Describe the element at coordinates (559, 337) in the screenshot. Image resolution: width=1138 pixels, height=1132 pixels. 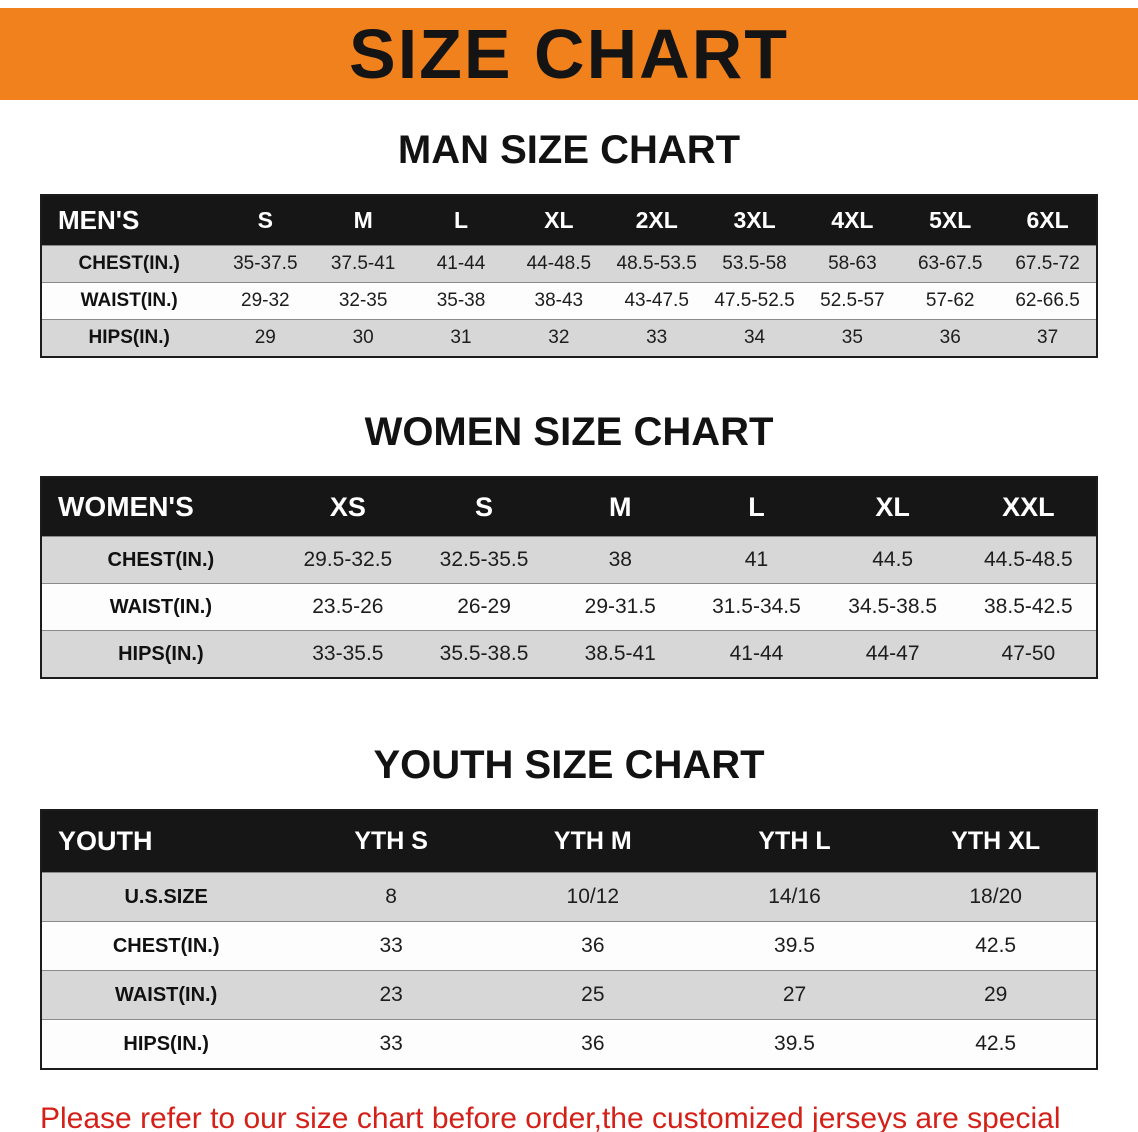
I see `value-cell: 32` at that location.